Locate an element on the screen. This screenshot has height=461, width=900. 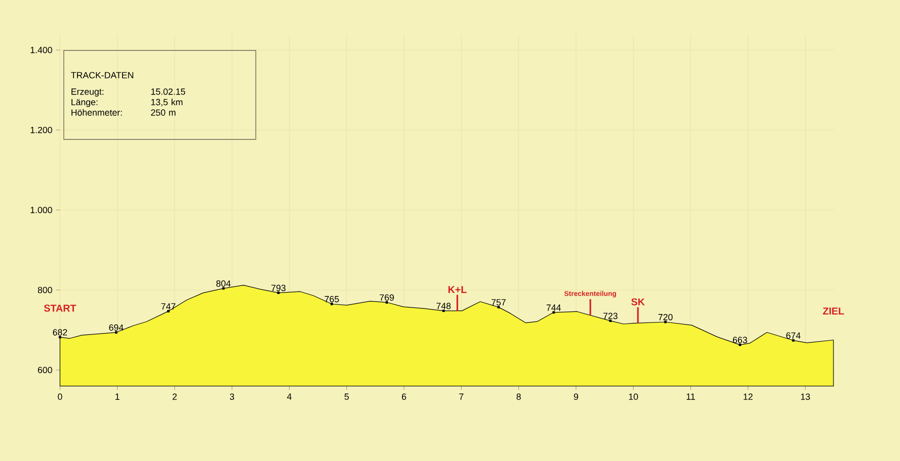
data-label: 723 is located at coordinates (610, 316).